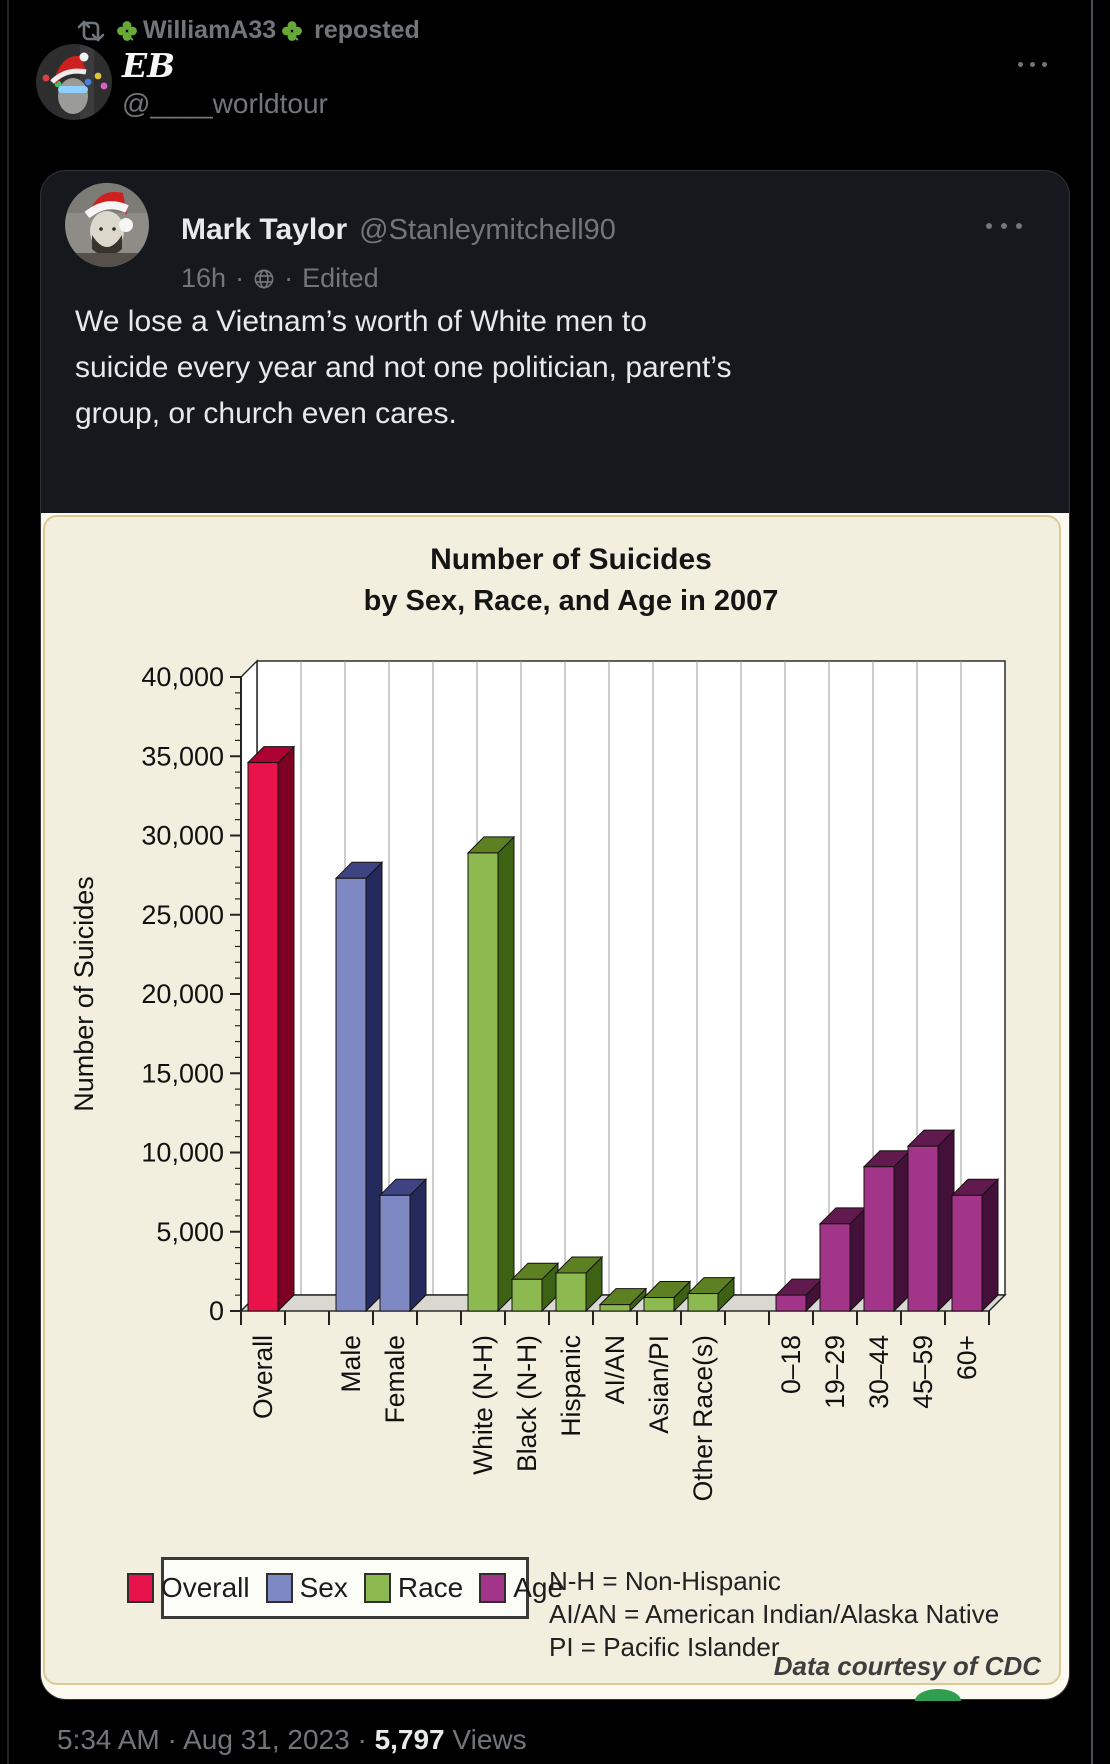 The height and width of the screenshot is (1764, 1110). I want to click on svg-text: White (N-H), so click(483, 1405).